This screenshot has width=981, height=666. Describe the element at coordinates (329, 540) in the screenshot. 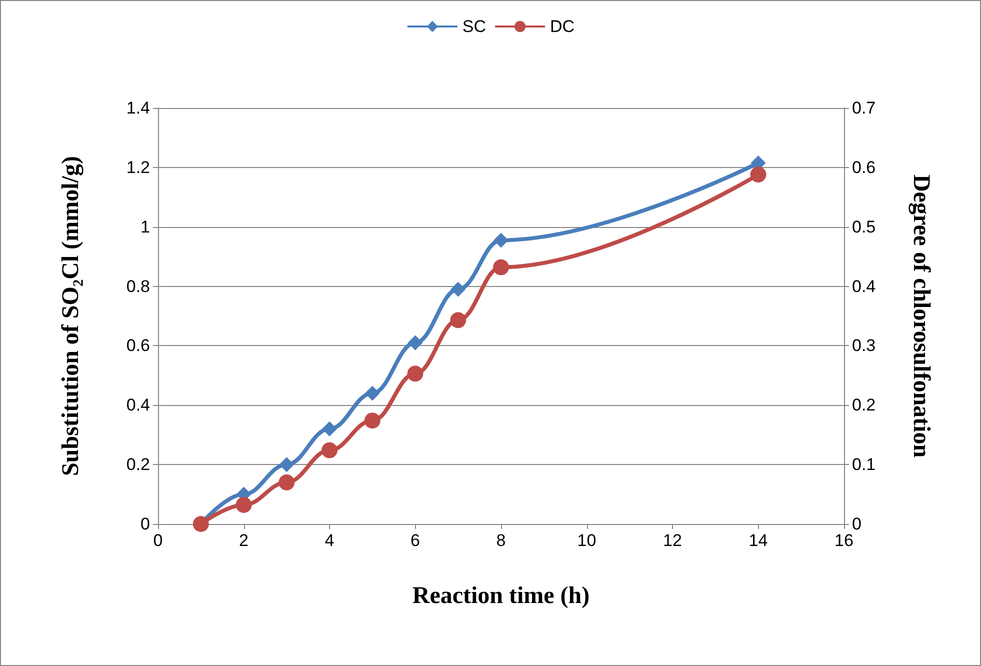

I see `x-tick-label: 4` at that location.